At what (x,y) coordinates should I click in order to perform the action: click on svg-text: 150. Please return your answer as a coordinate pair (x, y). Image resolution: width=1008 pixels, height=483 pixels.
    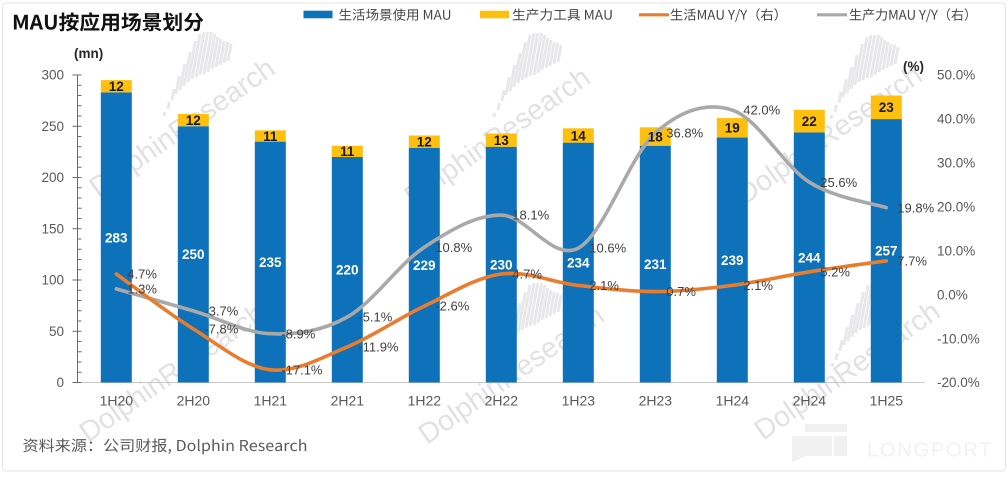
    Looking at the image, I should click on (52, 228).